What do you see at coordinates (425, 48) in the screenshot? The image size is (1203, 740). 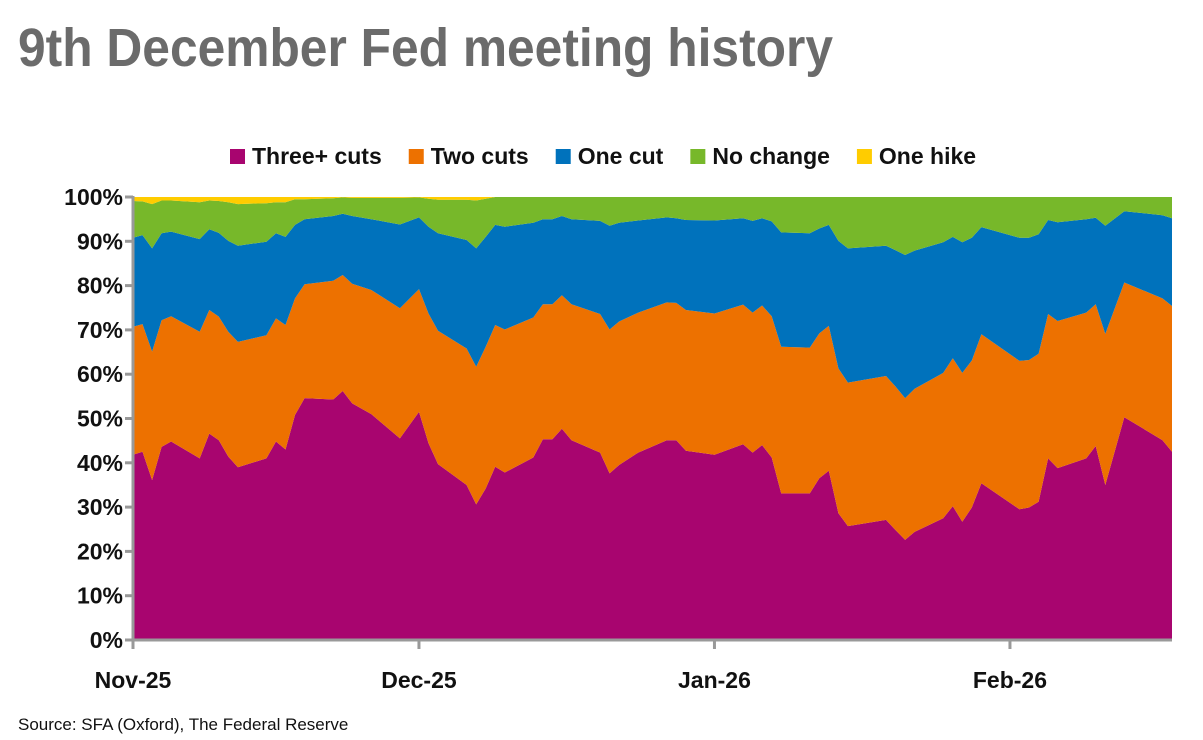 I see `chart-title: 9th December Fed meeting history` at bounding box center [425, 48].